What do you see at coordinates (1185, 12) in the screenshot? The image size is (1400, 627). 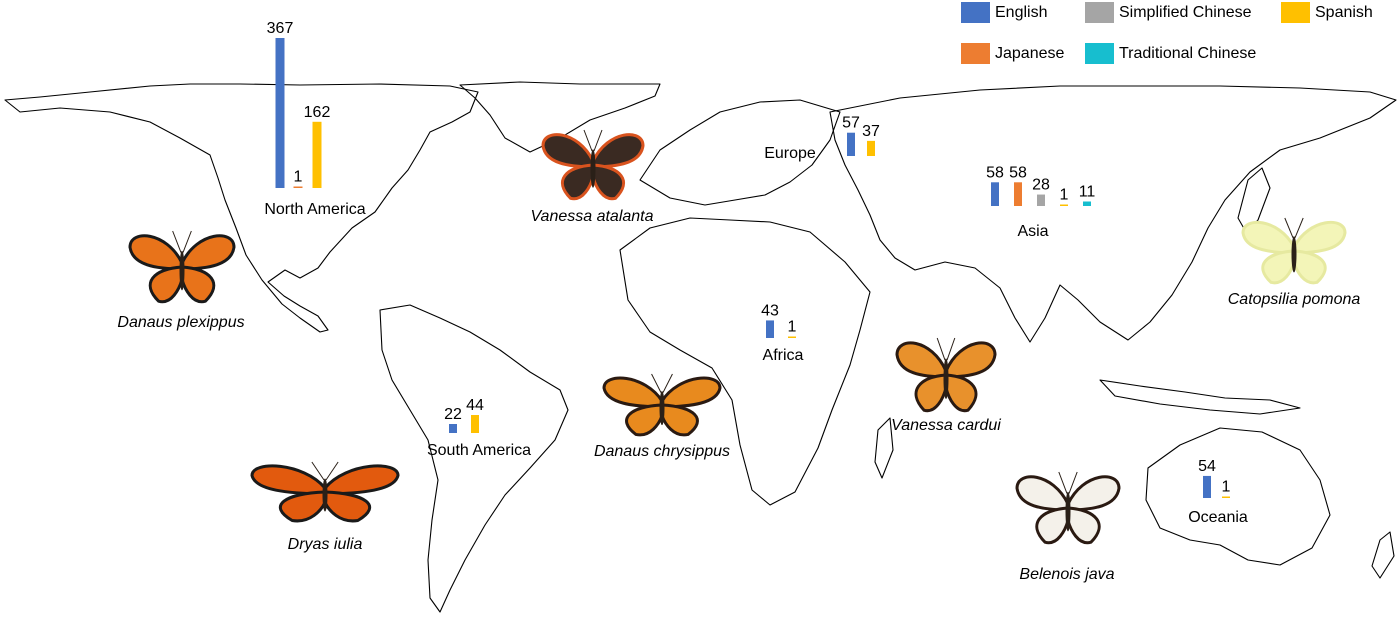 I see `legend-label-simplified-chinese: Simplified Chinese` at bounding box center [1185, 12].